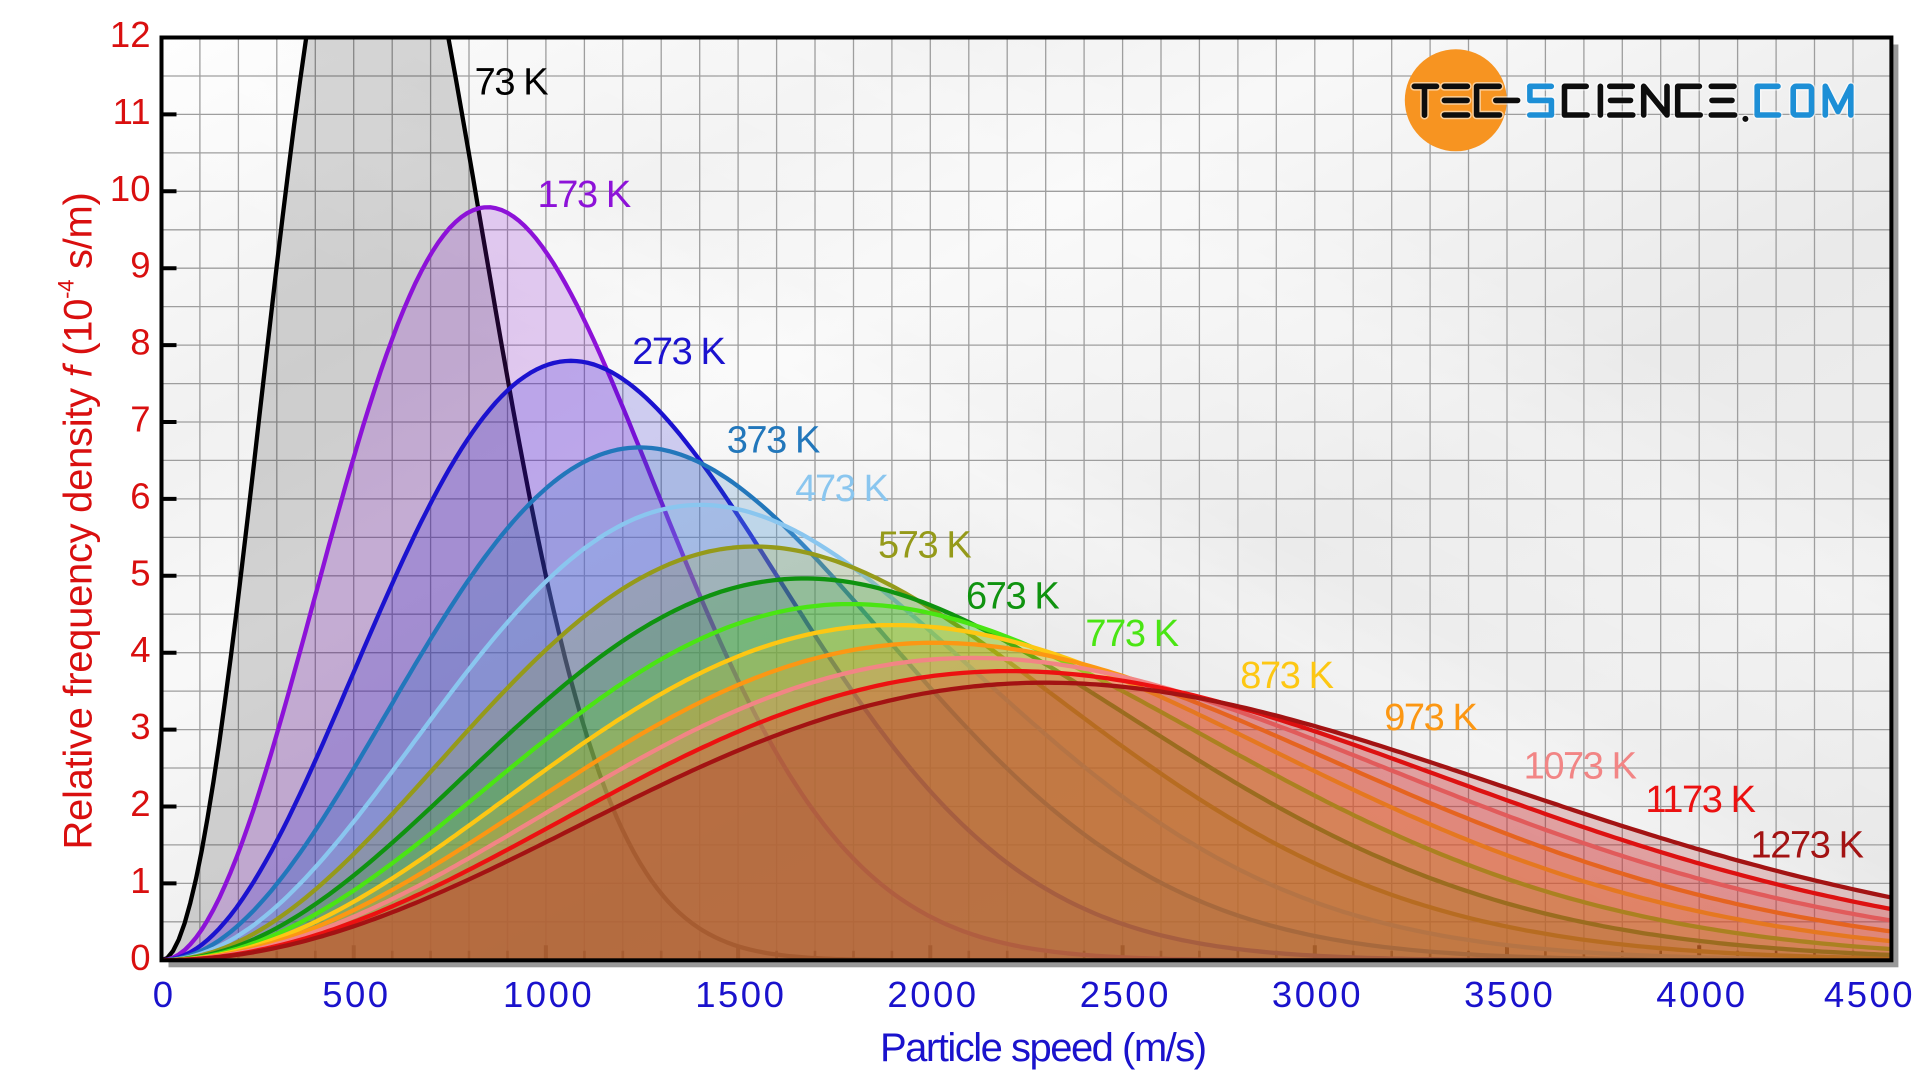  I want to click on svg-text: 273 K, so click(678, 352).